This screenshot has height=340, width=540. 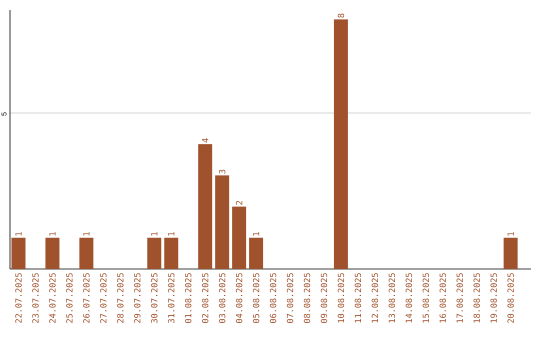 What do you see at coordinates (409, 297) in the screenshot?
I see `x-tick-label: 14.08.2025` at bounding box center [409, 297].